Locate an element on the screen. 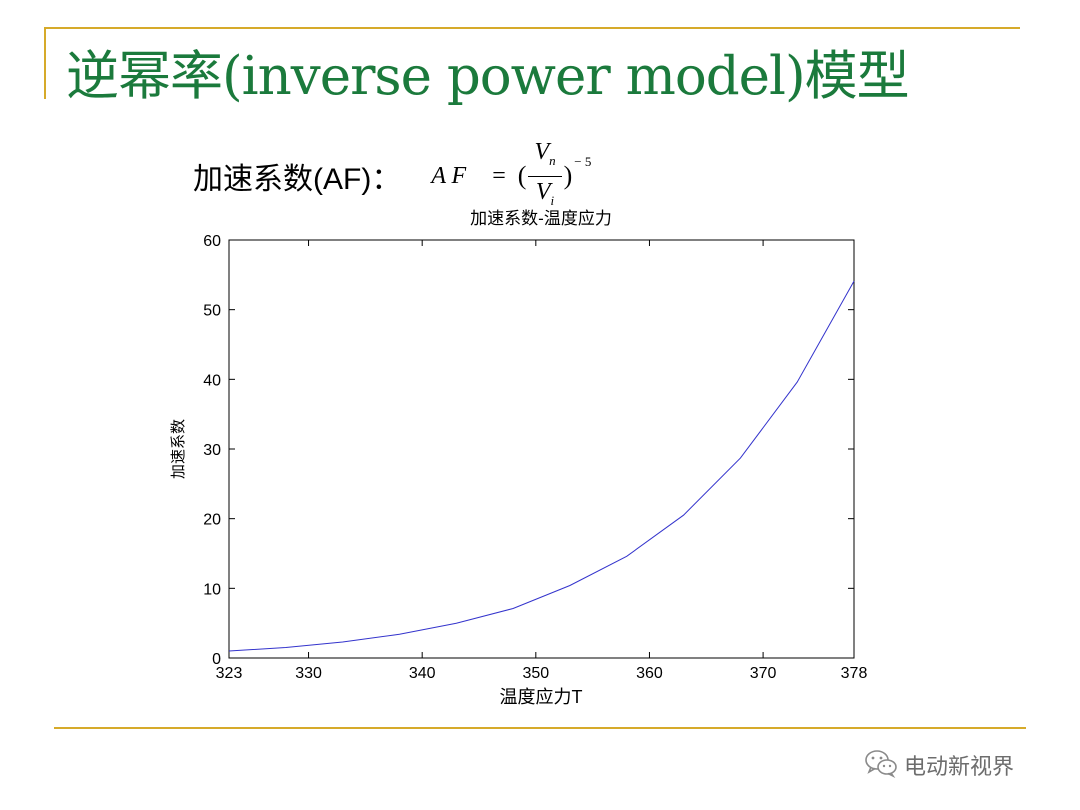  watermark-text: 电动新视界 is located at coordinates (959, 767).